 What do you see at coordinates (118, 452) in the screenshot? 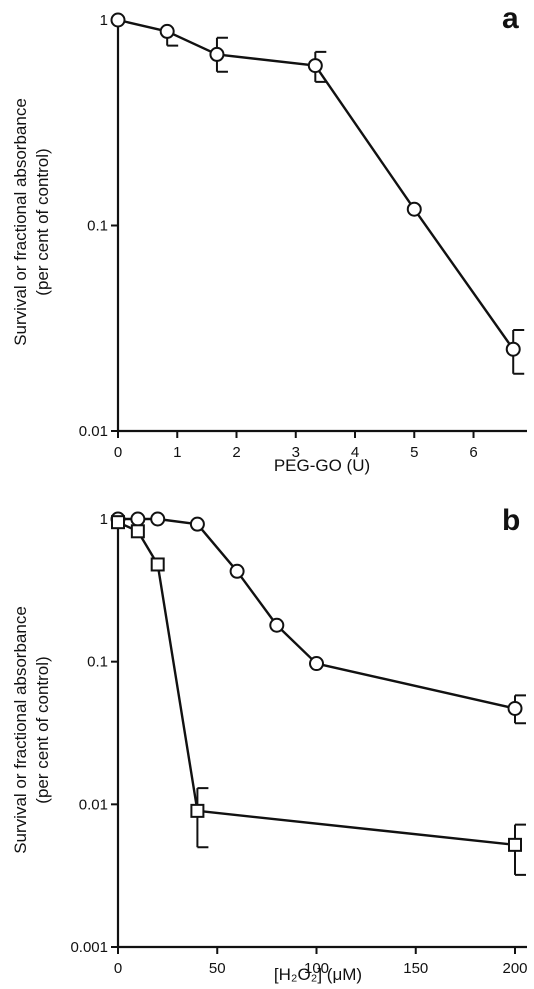
I see `panel-a-x-tick-label: 0` at bounding box center [118, 452].